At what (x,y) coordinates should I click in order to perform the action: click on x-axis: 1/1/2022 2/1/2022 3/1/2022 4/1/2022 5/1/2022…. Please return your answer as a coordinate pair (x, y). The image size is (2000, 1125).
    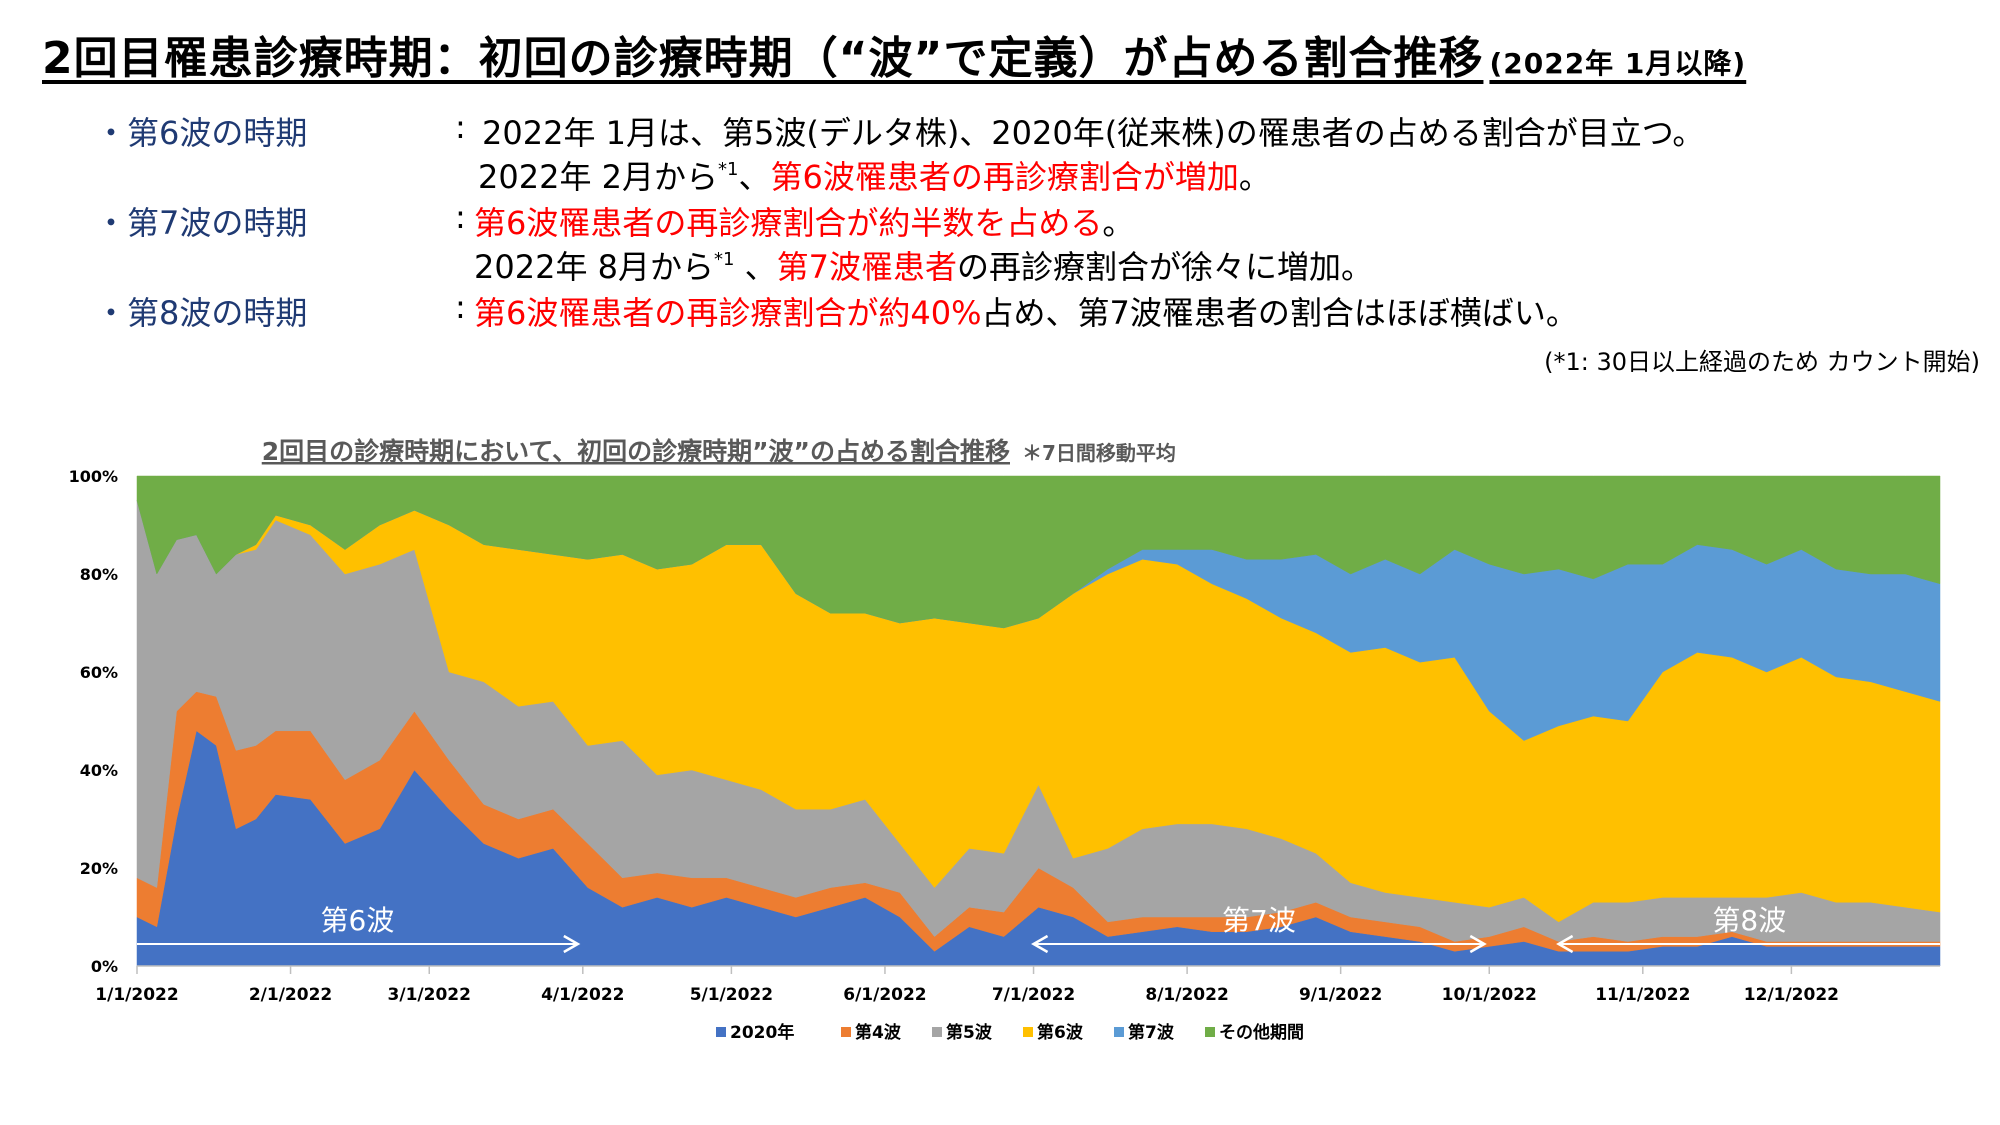
    Looking at the image, I should click on (1017, 985).